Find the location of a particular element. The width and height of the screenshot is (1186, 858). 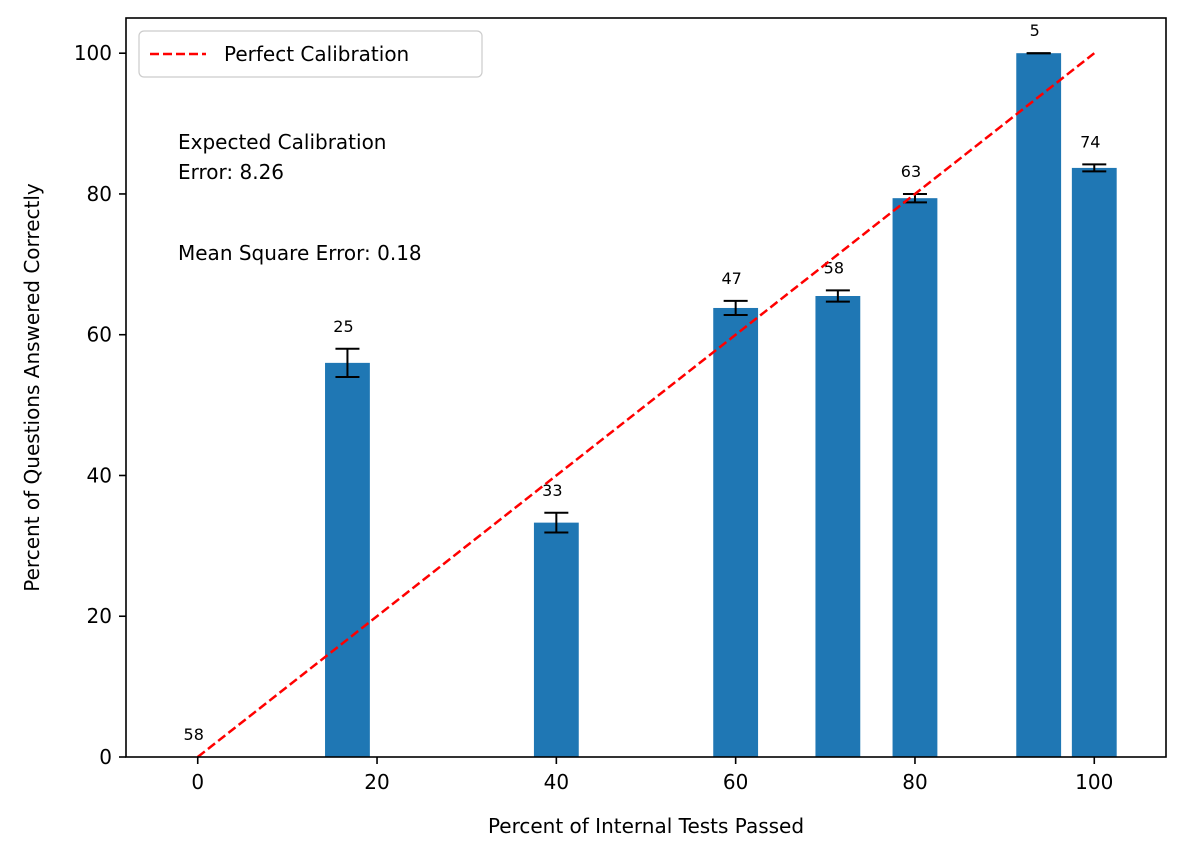

x-tick-label: 0 is located at coordinates (197, 782).